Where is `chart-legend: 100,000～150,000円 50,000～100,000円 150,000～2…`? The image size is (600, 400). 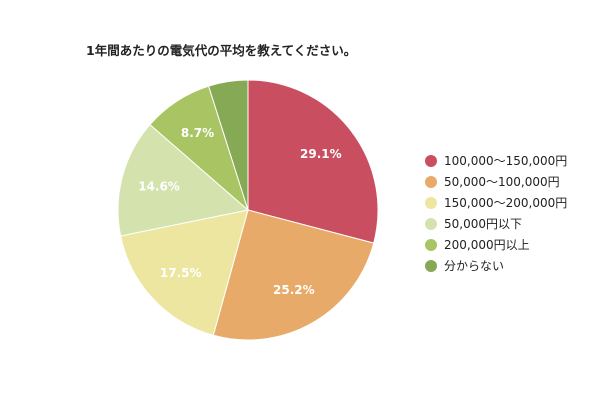 chart-legend: 100,000～150,000円 50,000～100,000円 150,000～2… is located at coordinates (496, 213).